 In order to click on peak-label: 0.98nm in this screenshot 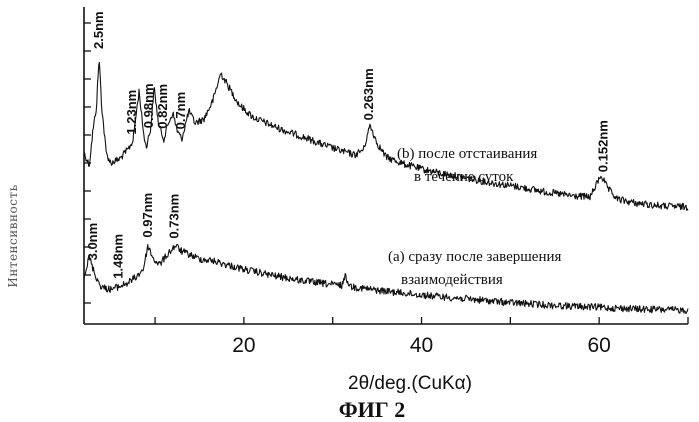, I will do `click(148, 105)`.